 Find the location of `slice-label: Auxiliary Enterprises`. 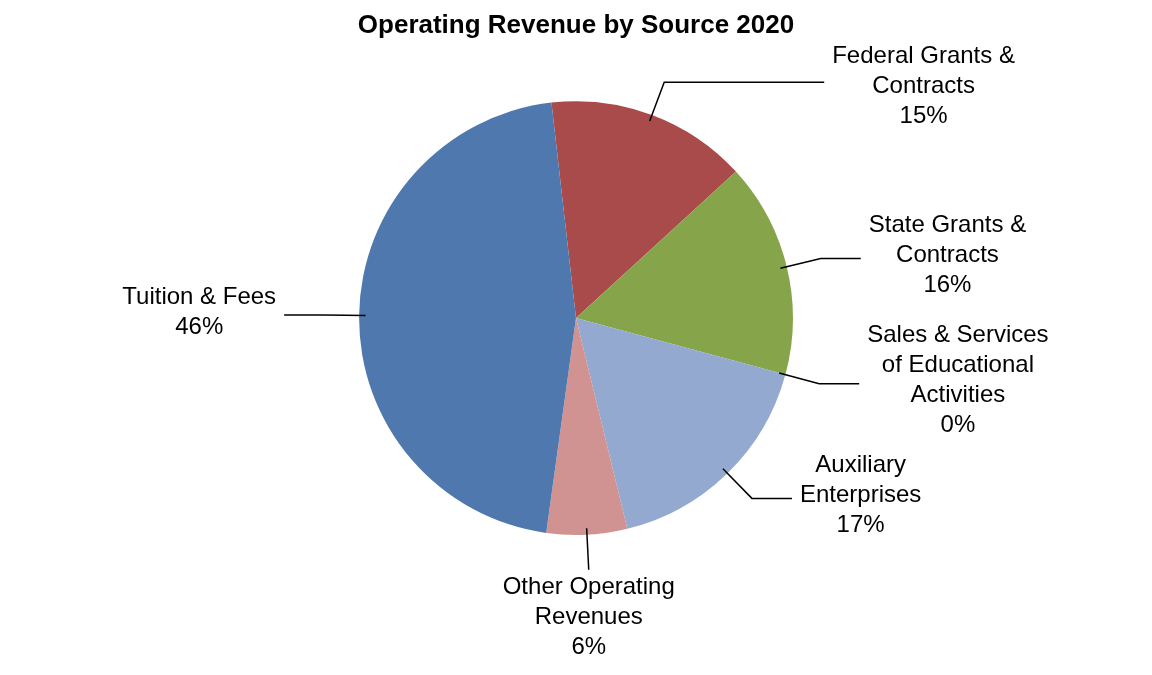

slice-label: Auxiliary Enterprises is located at coordinates (860, 479).